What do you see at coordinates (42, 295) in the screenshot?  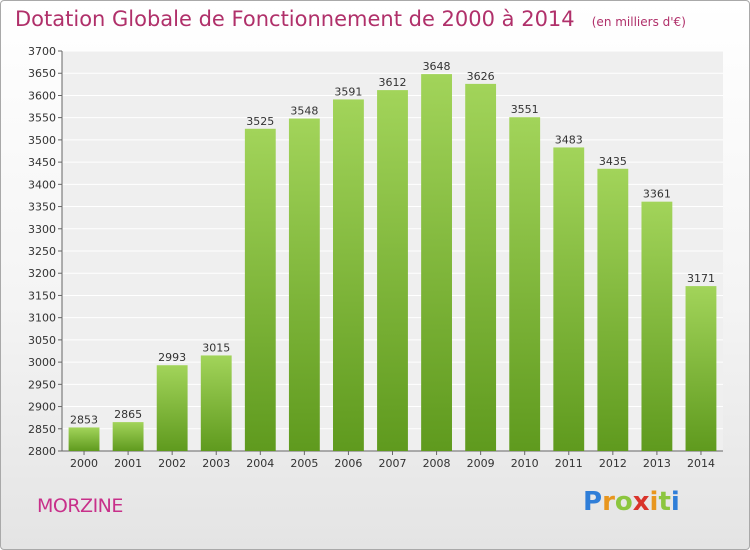 I see `y-tick-label: 3150` at bounding box center [42, 295].